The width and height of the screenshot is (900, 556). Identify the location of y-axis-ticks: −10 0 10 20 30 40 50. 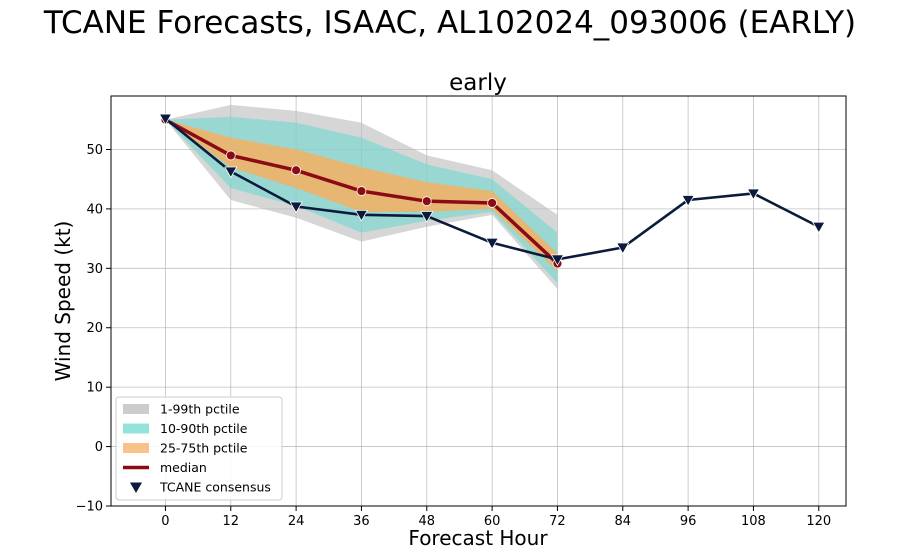
(93, 329).